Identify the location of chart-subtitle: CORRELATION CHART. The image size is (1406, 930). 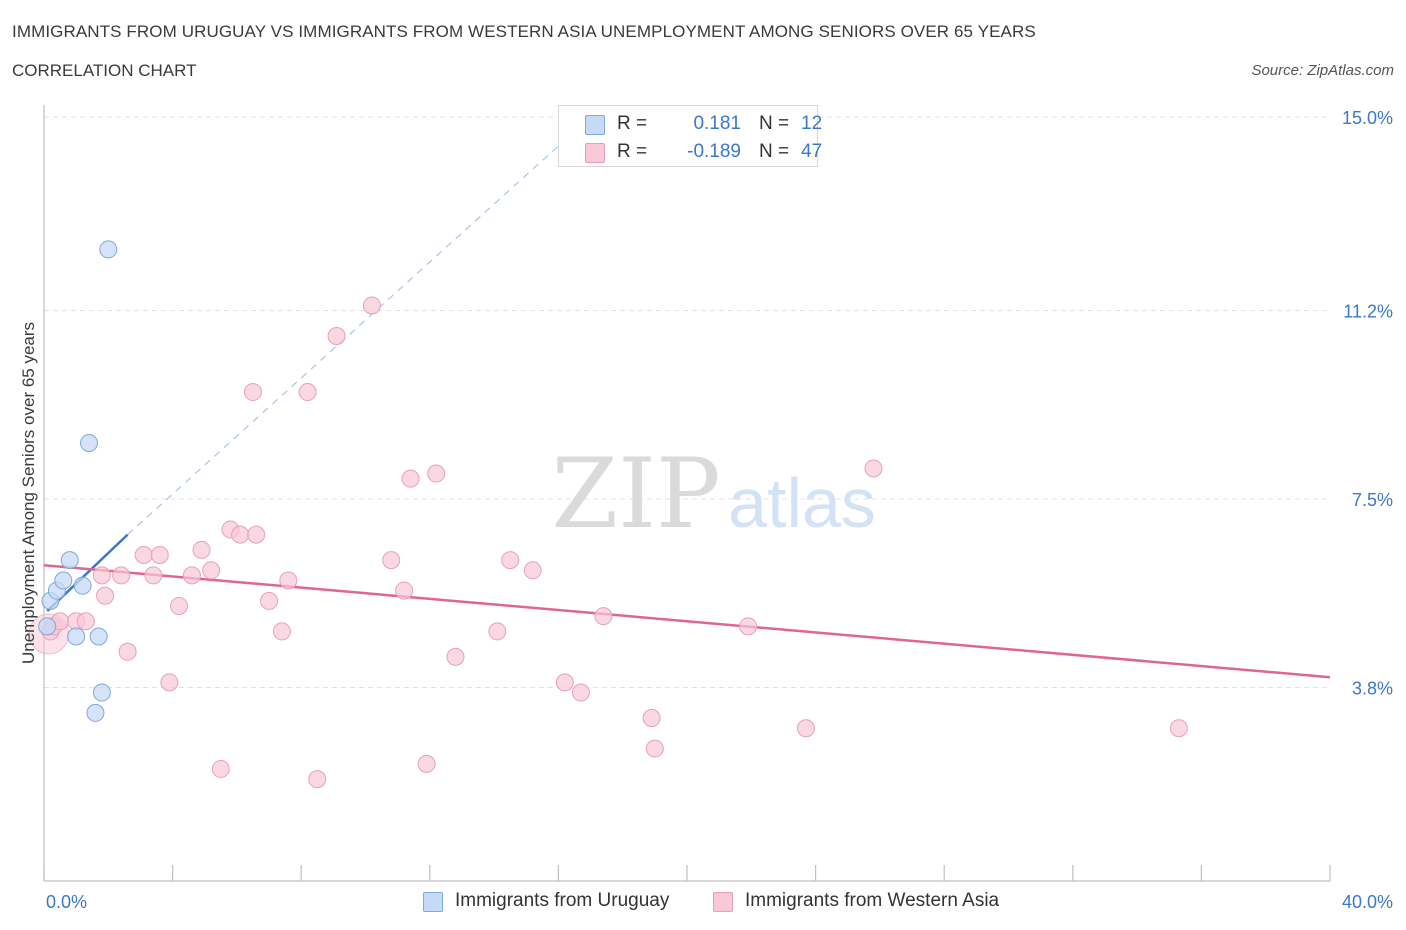
(104, 70).